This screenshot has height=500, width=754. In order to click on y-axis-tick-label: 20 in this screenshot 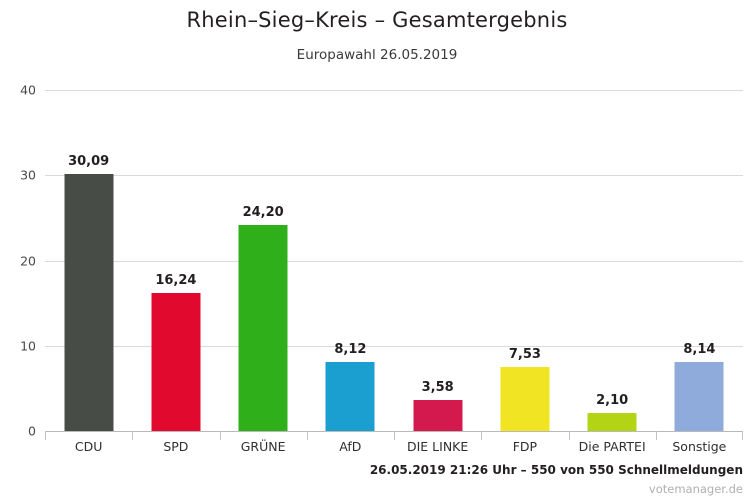, I will do `click(28, 260)`.